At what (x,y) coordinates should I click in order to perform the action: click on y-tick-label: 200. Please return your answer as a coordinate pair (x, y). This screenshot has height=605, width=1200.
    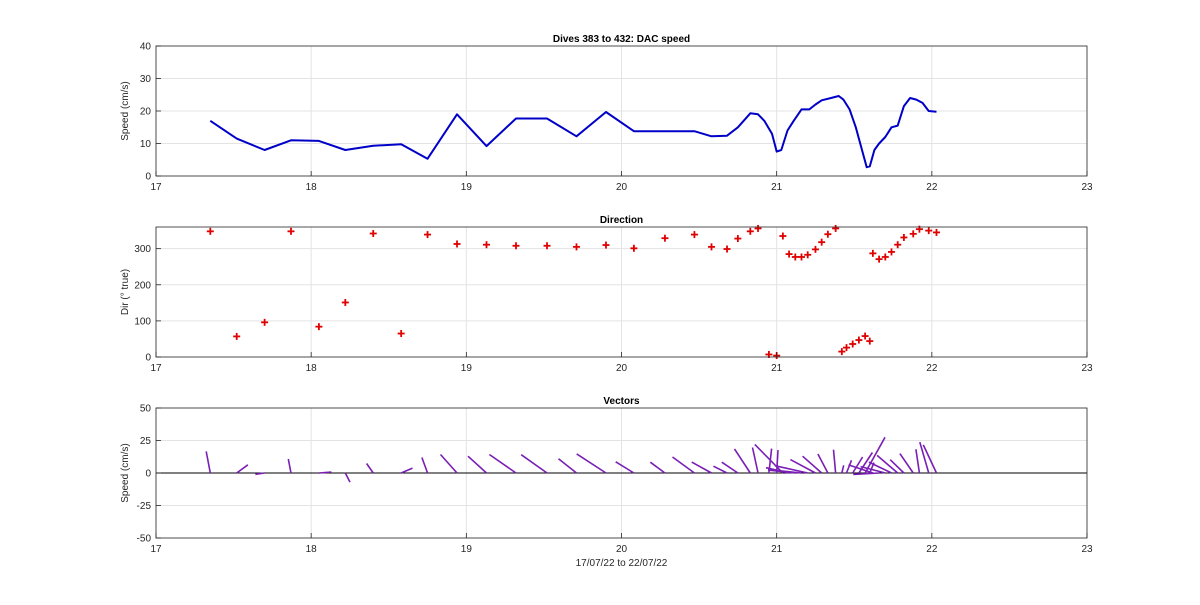
    Looking at the image, I should click on (142, 285).